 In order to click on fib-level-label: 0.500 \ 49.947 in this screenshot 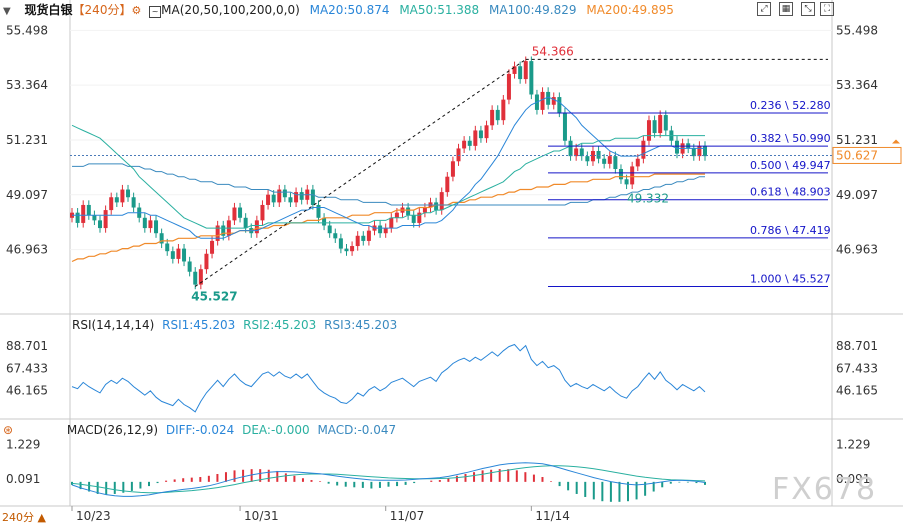, I will do `click(790, 165)`.